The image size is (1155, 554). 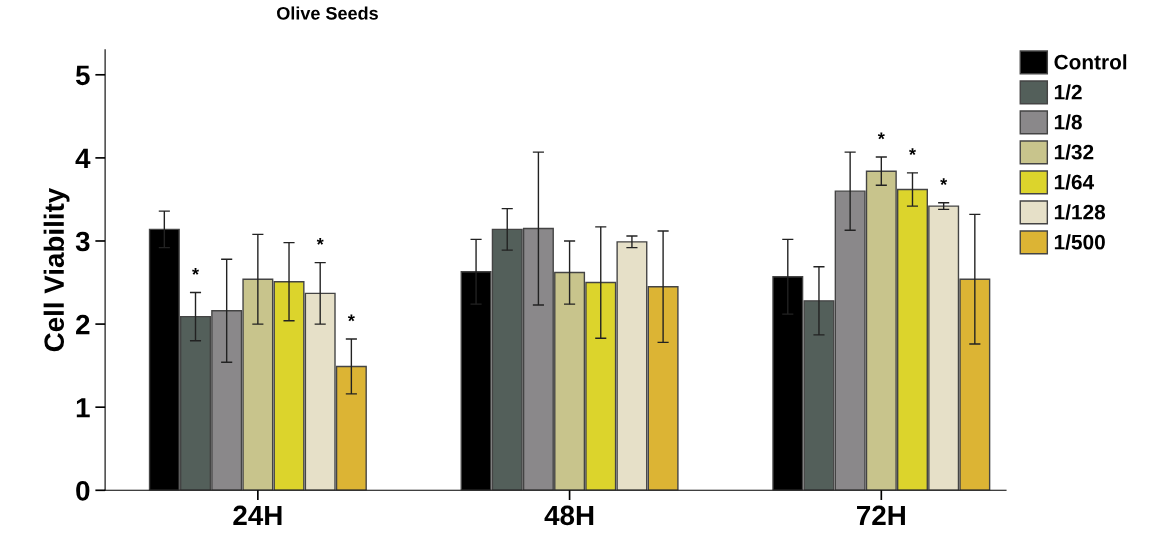 What do you see at coordinates (1068, 122) in the screenshot?
I see `legend-label: 1/8` at bounding box center [1068, 122].